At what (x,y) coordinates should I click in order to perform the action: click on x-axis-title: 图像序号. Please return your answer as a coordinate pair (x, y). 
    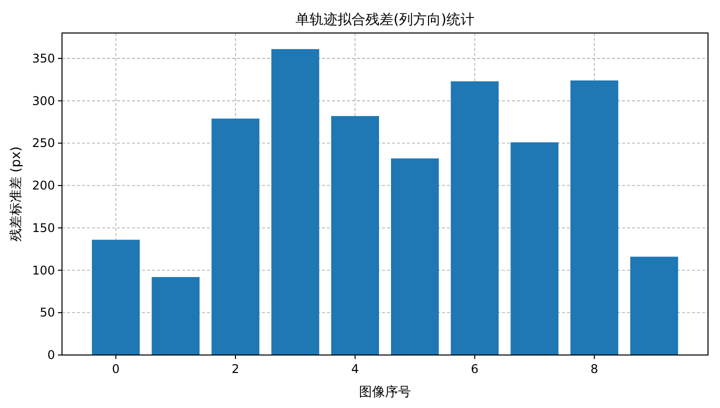
    Looking at the image, I should click on (385, 392).